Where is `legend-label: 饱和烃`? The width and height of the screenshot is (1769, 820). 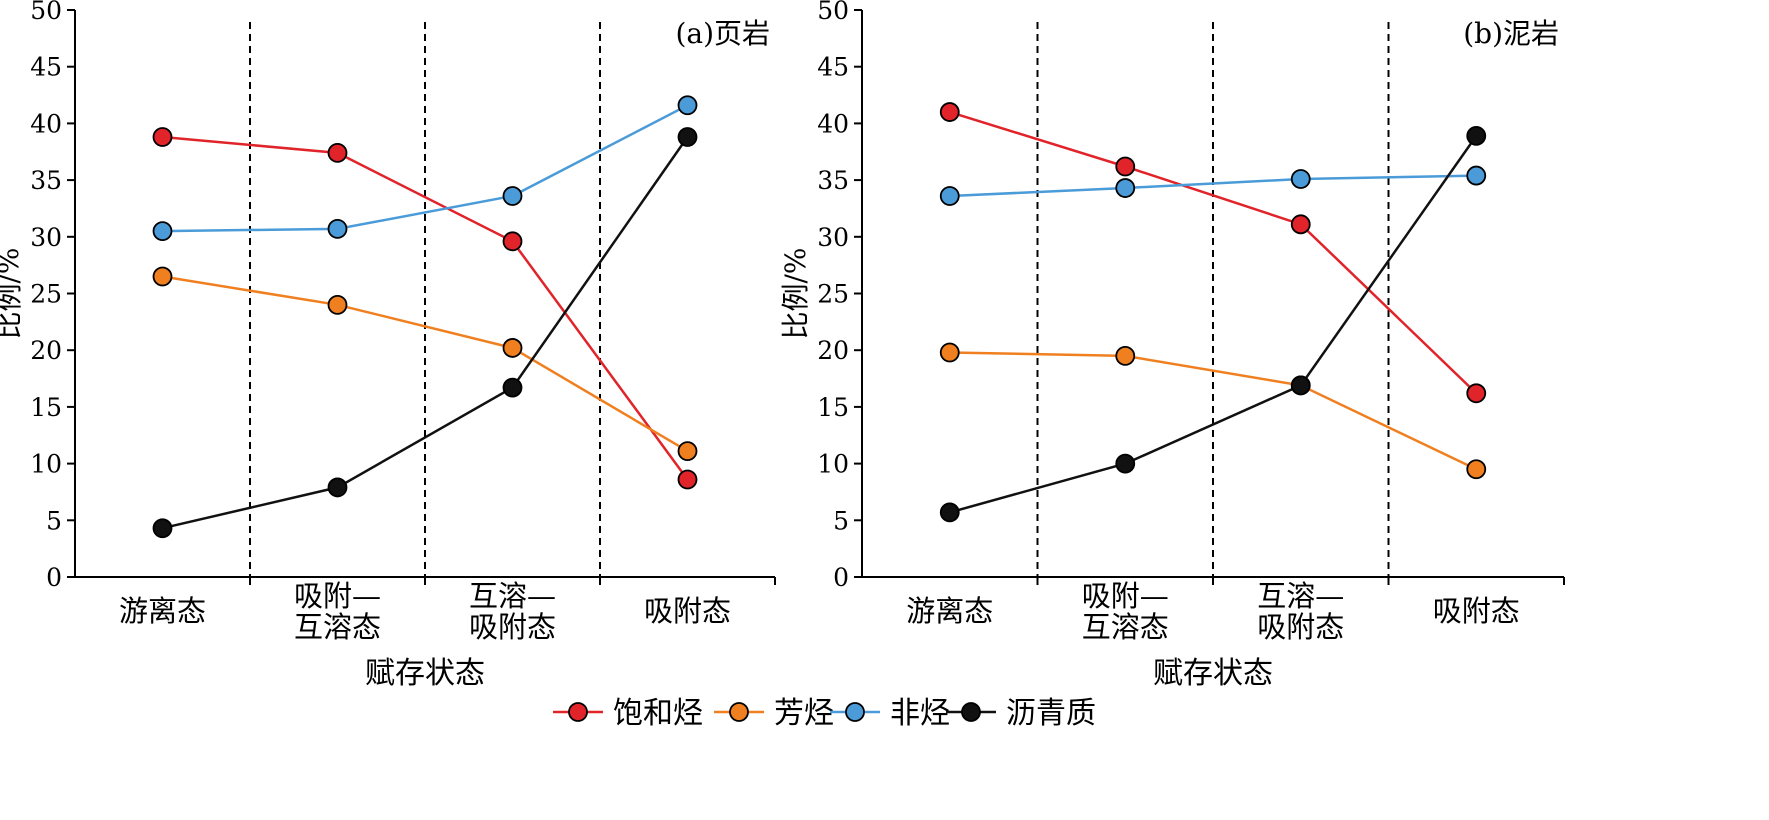 legend-label: 饱和烃 is located at coordinates (658, 713).